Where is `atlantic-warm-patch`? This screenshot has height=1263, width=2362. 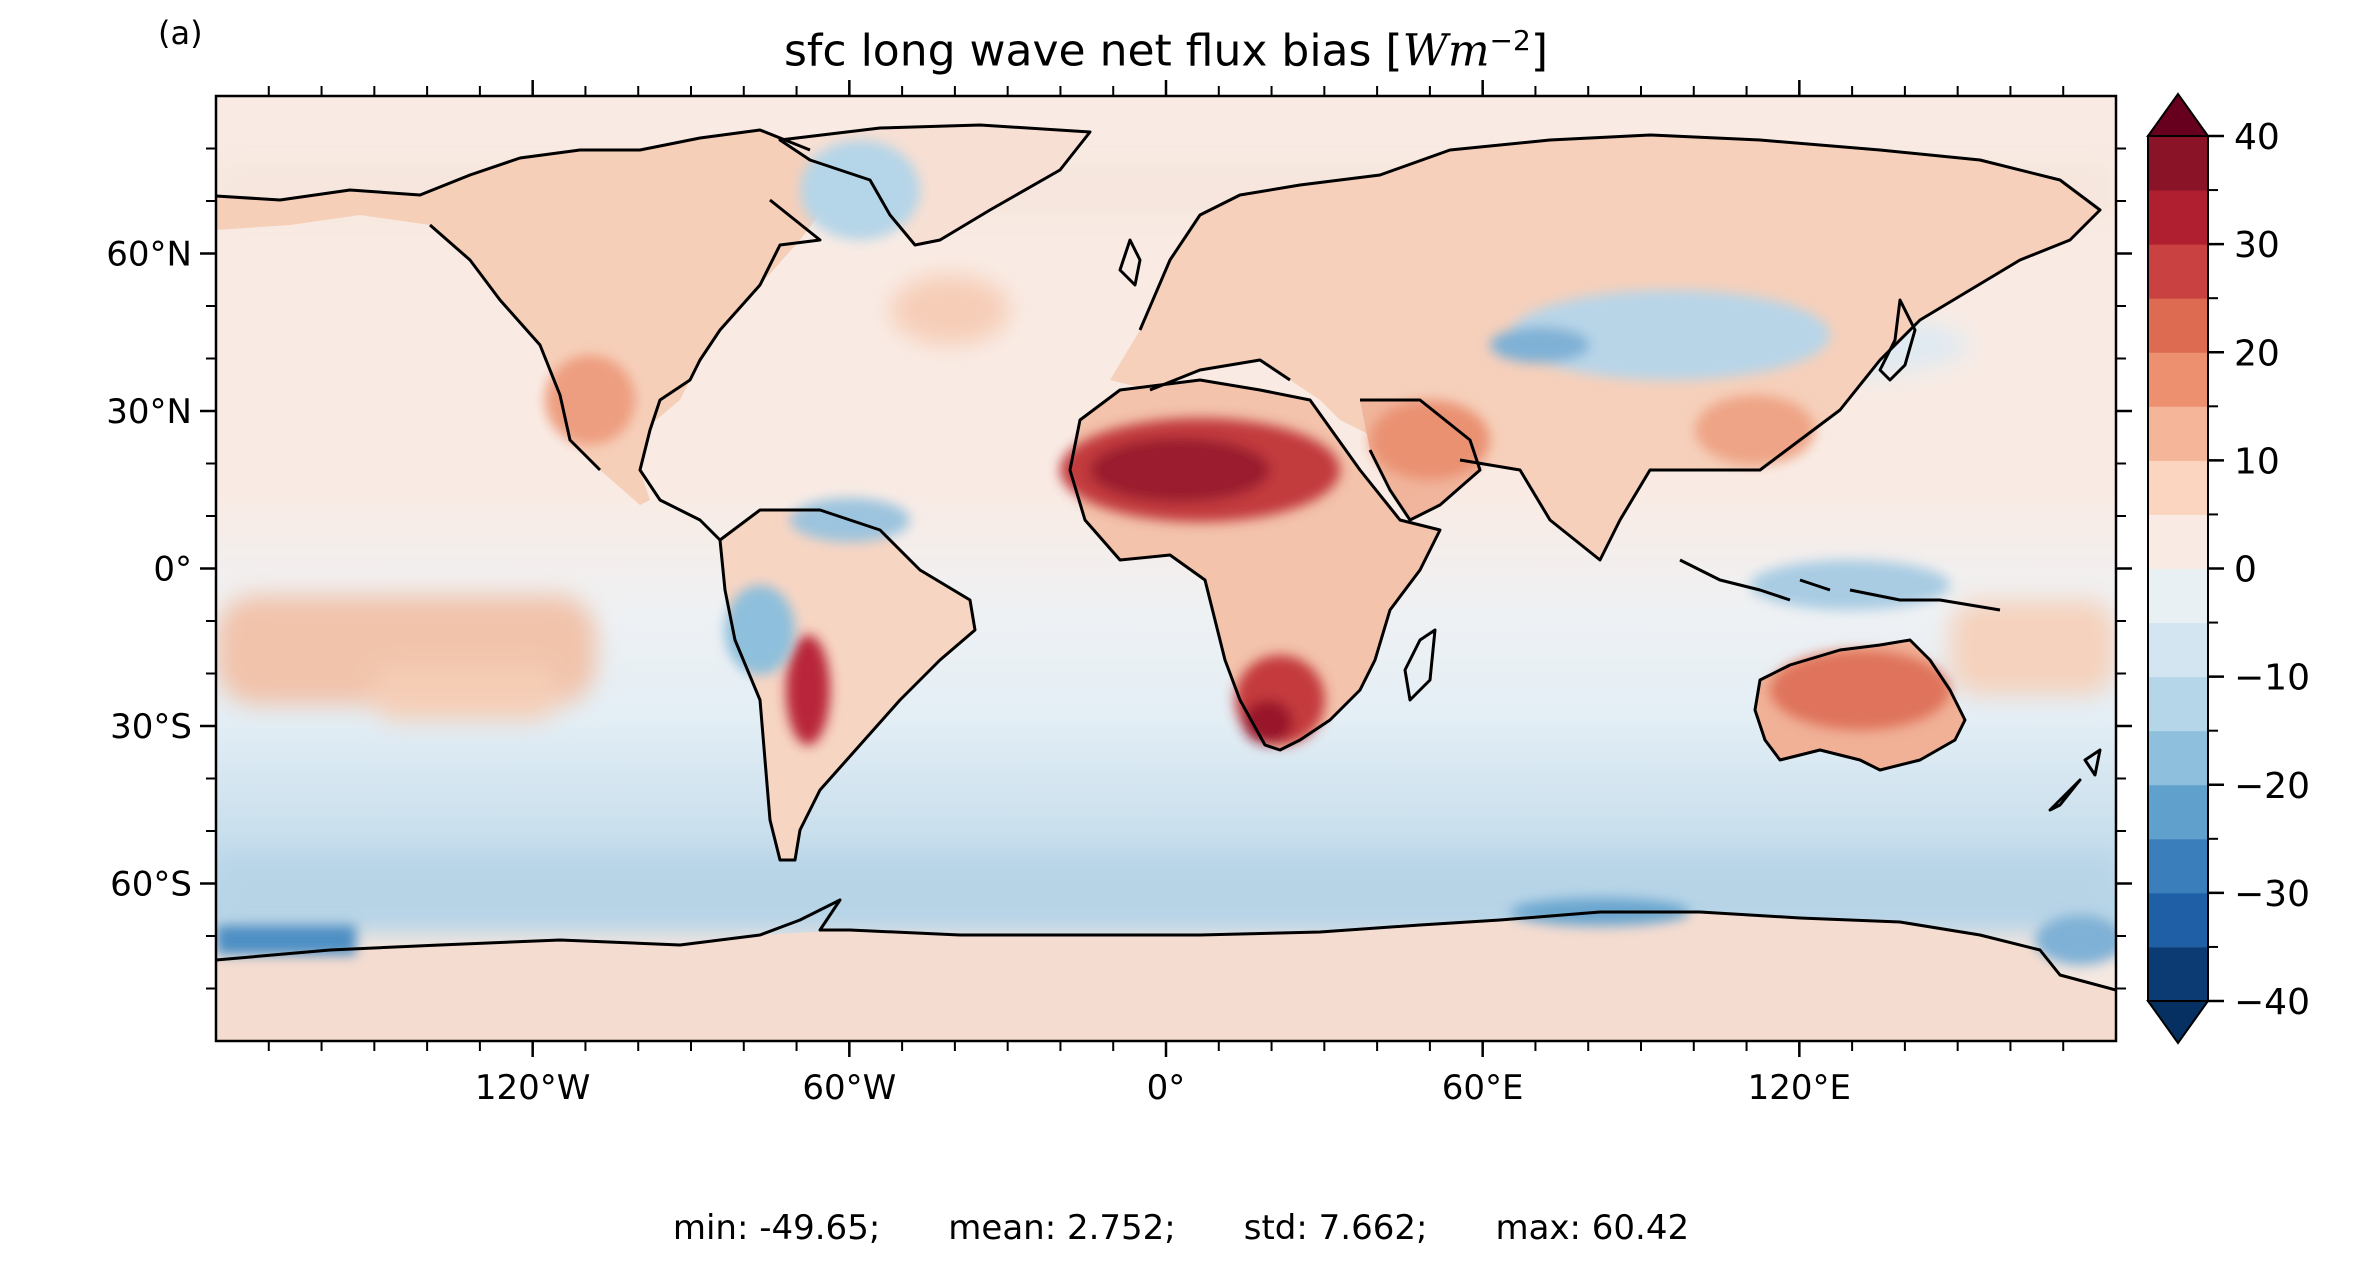 atlantic-warm-patch is located at coordinates (950, 310).